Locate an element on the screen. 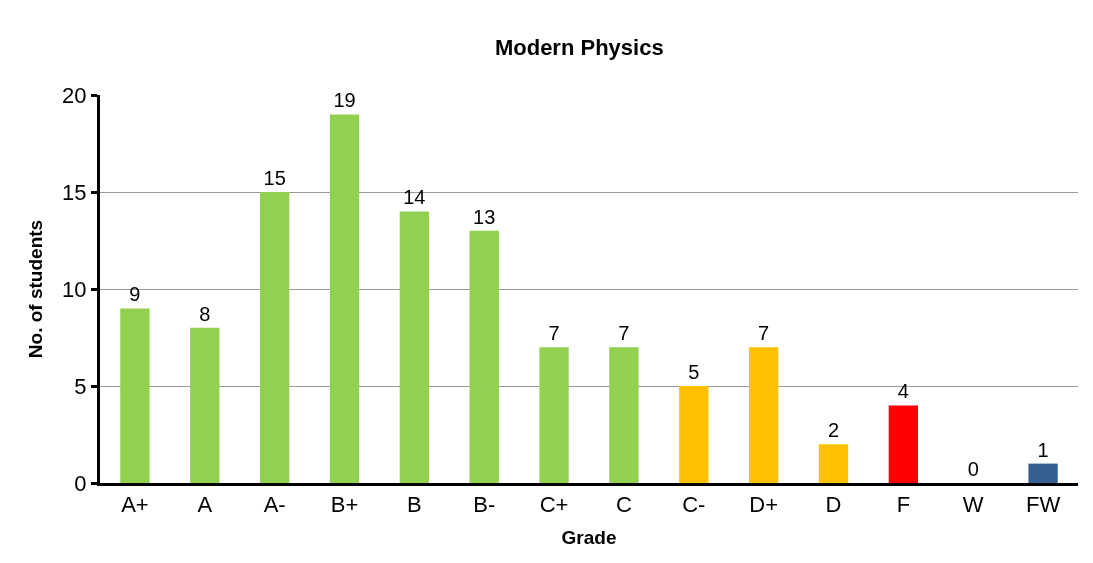 This screenshot has width=1093, height=563. x-tick-label: A is located at coordinates (205, 505).